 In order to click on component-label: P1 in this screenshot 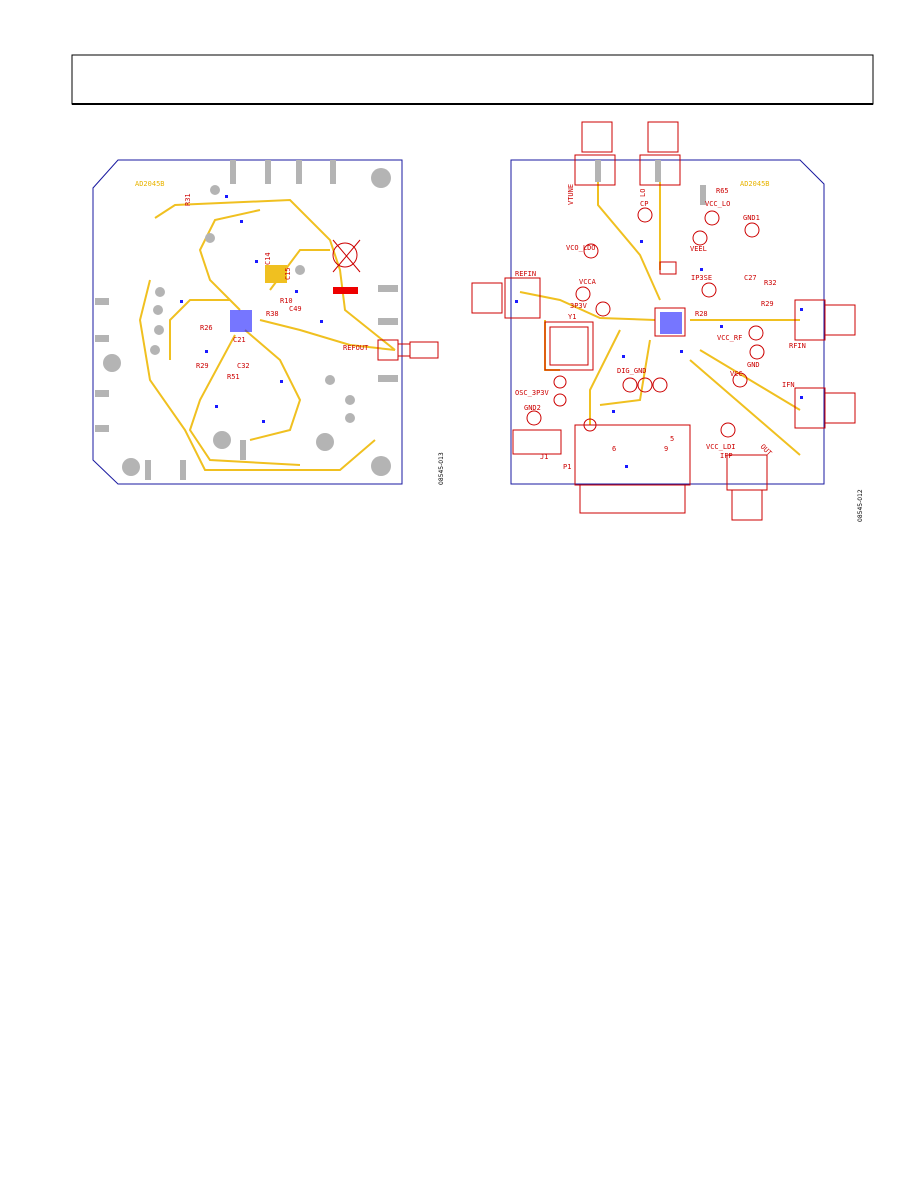, I will do `click(567, 467)`.